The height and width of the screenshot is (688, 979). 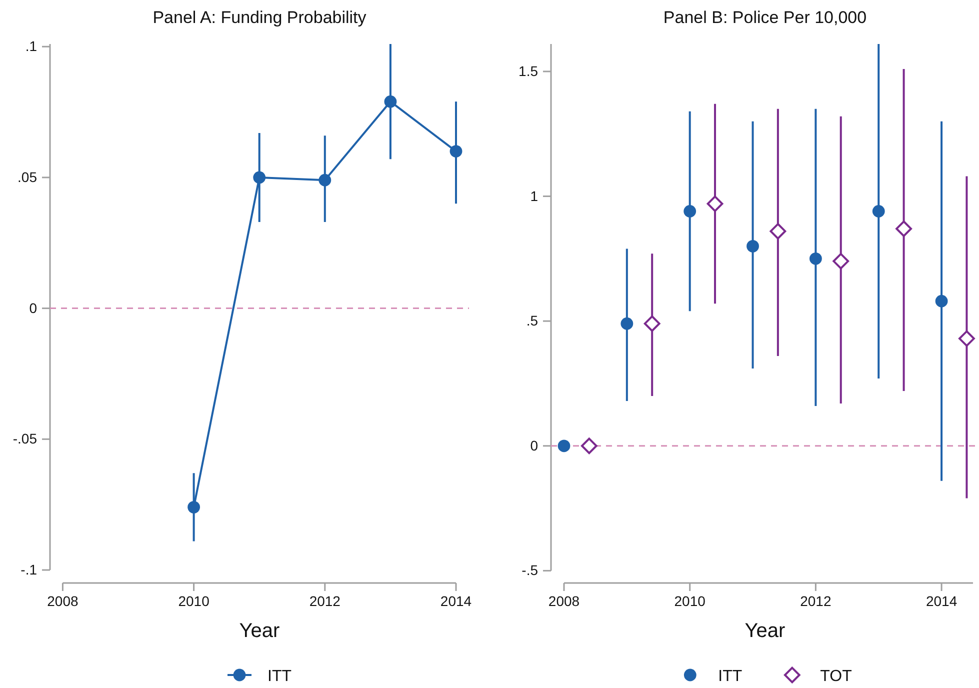 I want to click on y-tick-label: .05, so click(x=28, y=176).